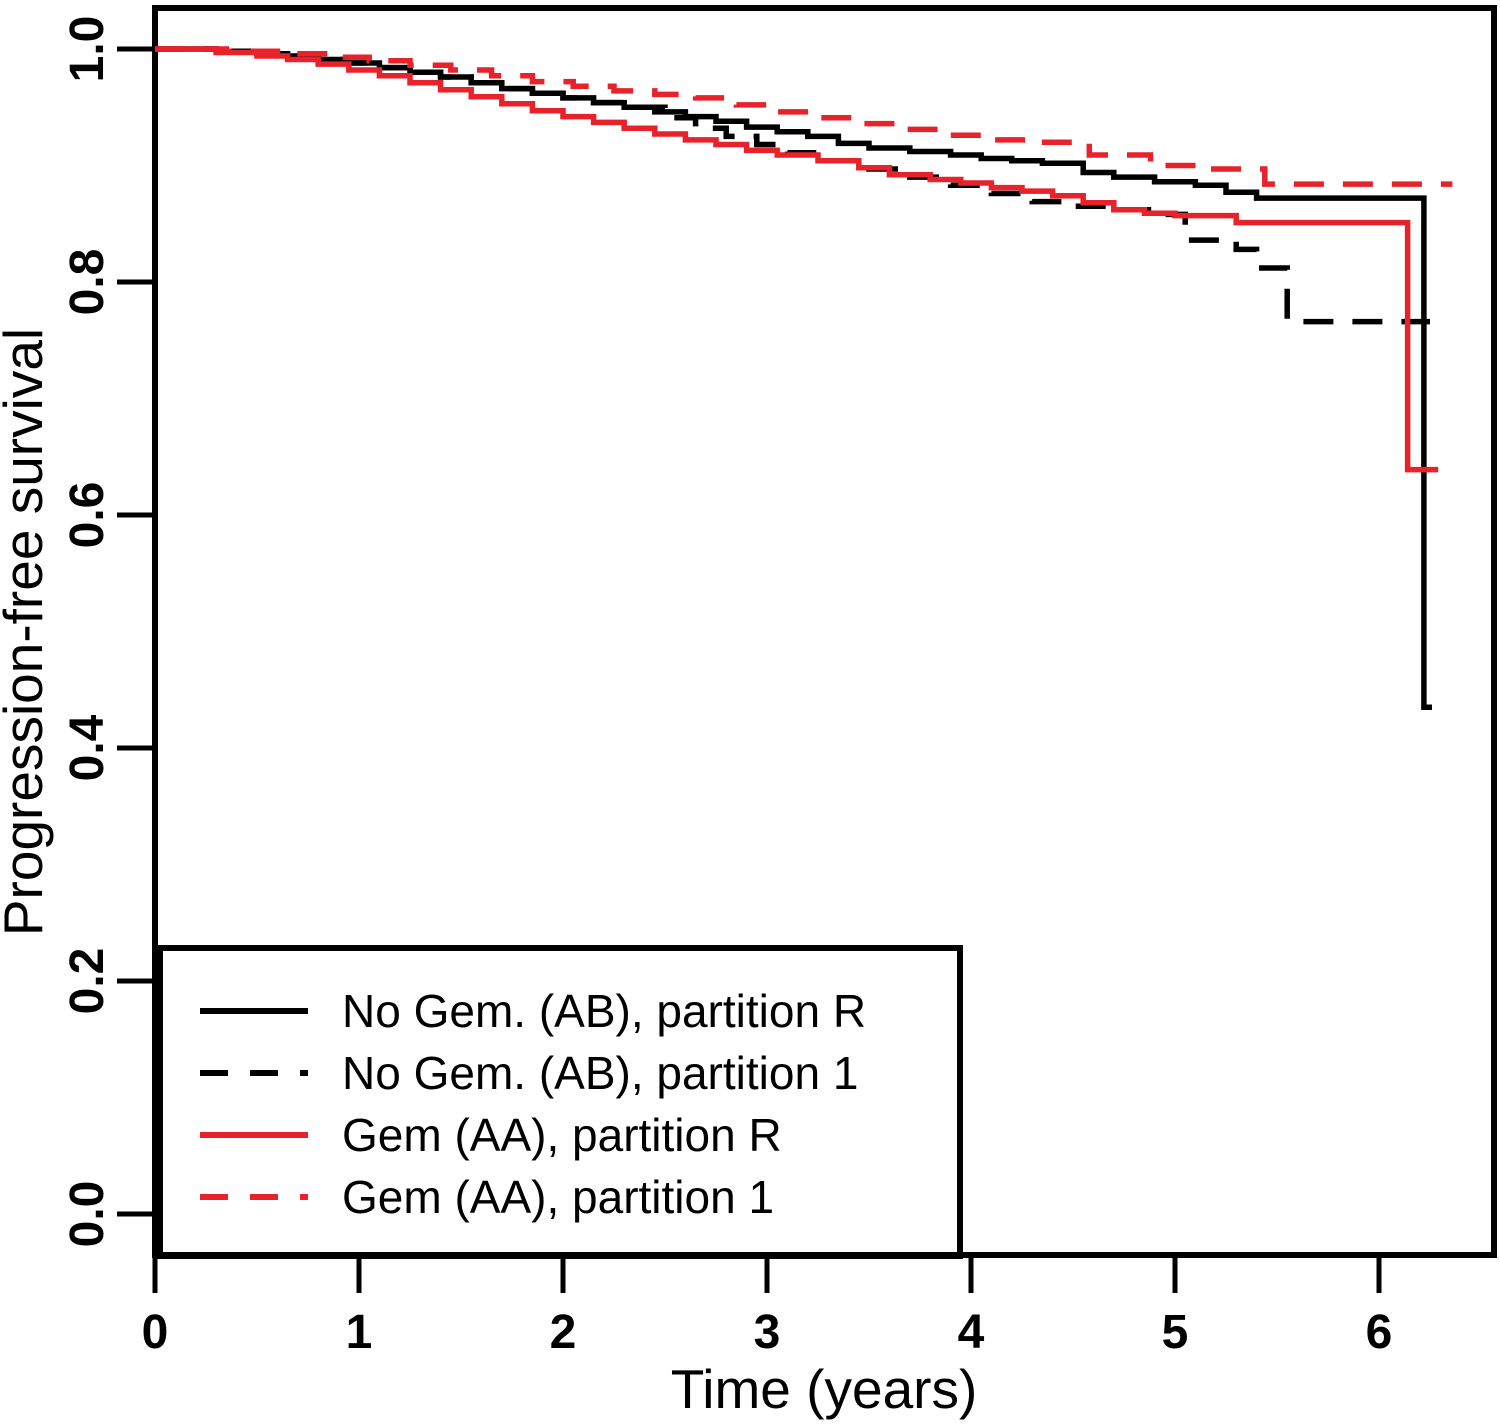  I want to click on y-tick-label: 0.8, so click(87, 282).